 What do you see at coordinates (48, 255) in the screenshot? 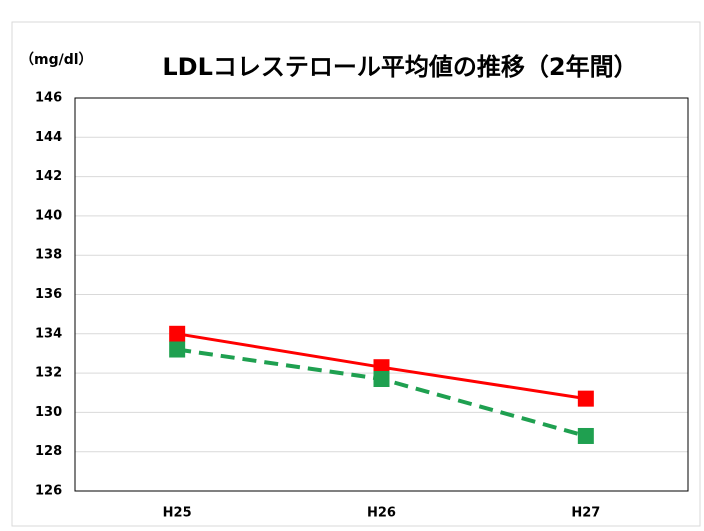
I see `y-tick-label: 138` at bounding box center [48, 255].